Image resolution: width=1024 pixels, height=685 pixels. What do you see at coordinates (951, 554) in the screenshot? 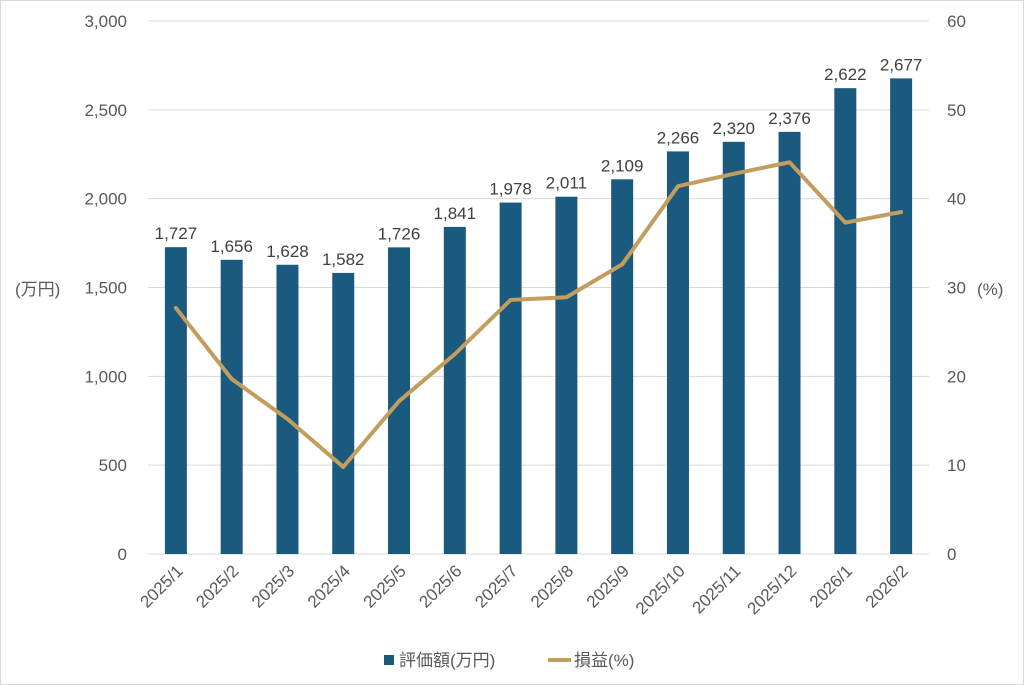
I see `right-tick-label: 0` at bounding box center [951, 554].